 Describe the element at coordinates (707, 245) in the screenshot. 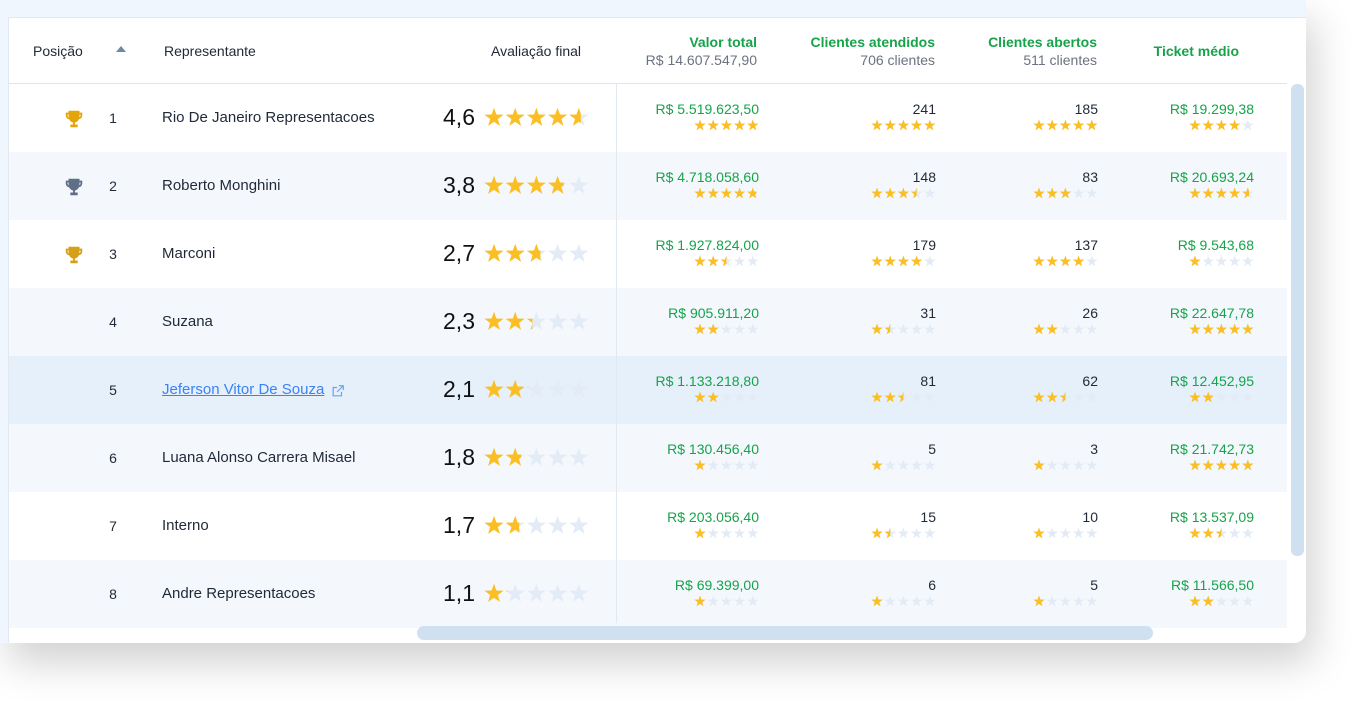

I see `valor-total-cell-value: R$ 1.927.824,00` at that location.